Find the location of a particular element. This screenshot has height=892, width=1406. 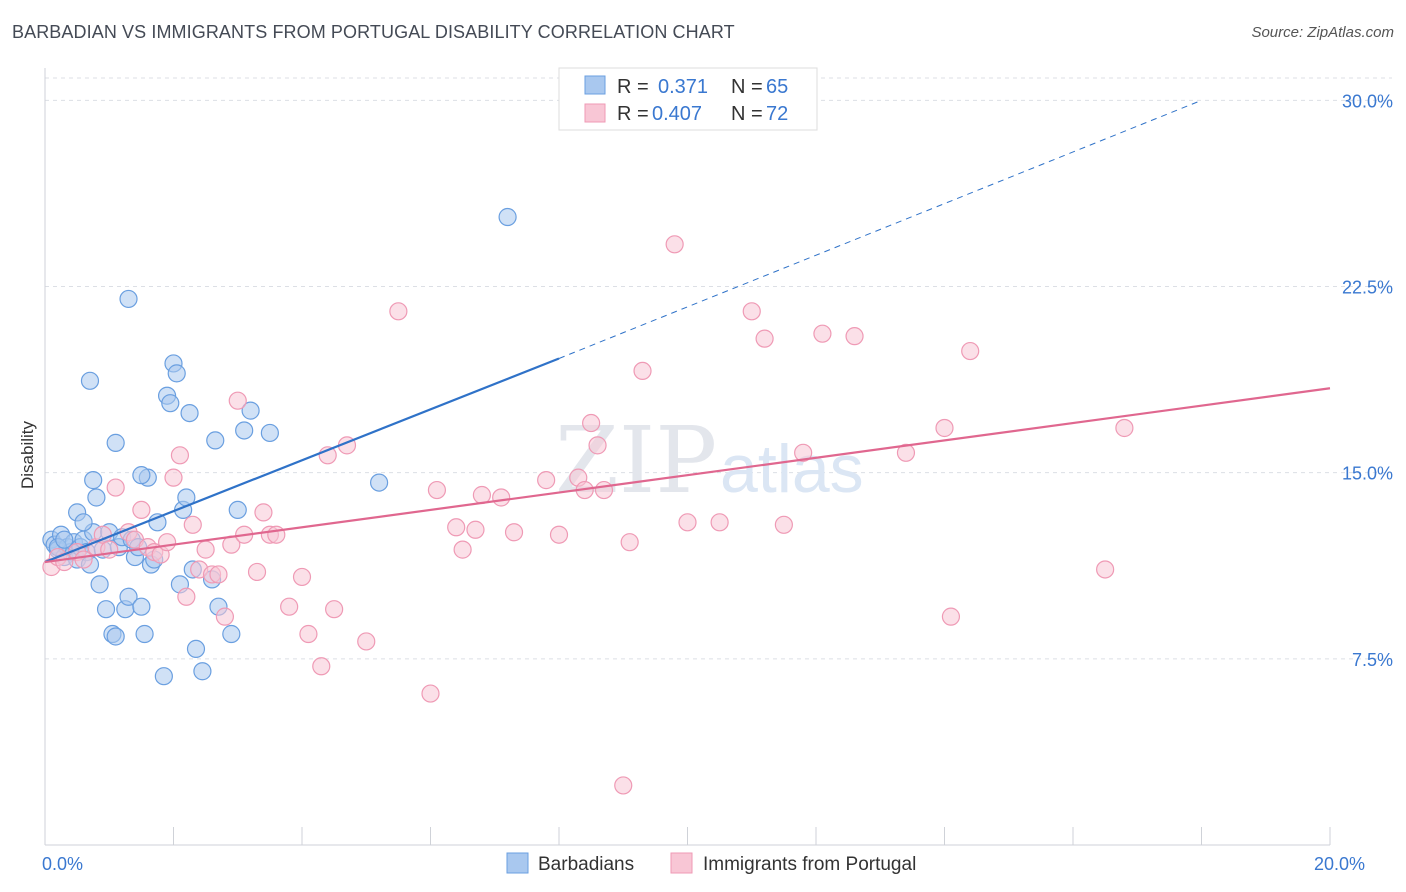

y-axis-label: Disability is located at coordinates (27, 454).